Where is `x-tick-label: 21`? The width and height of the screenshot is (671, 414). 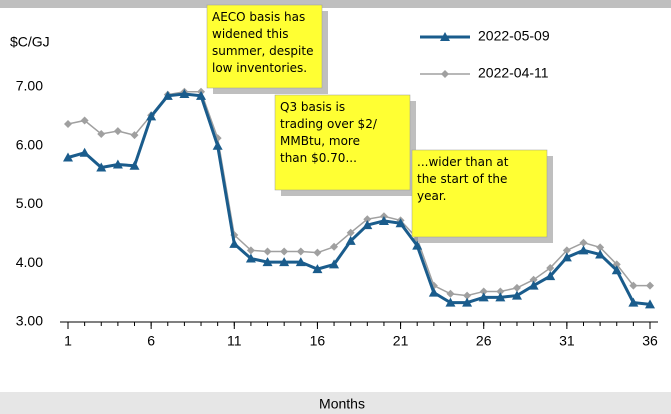
x-tick-label: 21 is located at coordinates (401, 341).